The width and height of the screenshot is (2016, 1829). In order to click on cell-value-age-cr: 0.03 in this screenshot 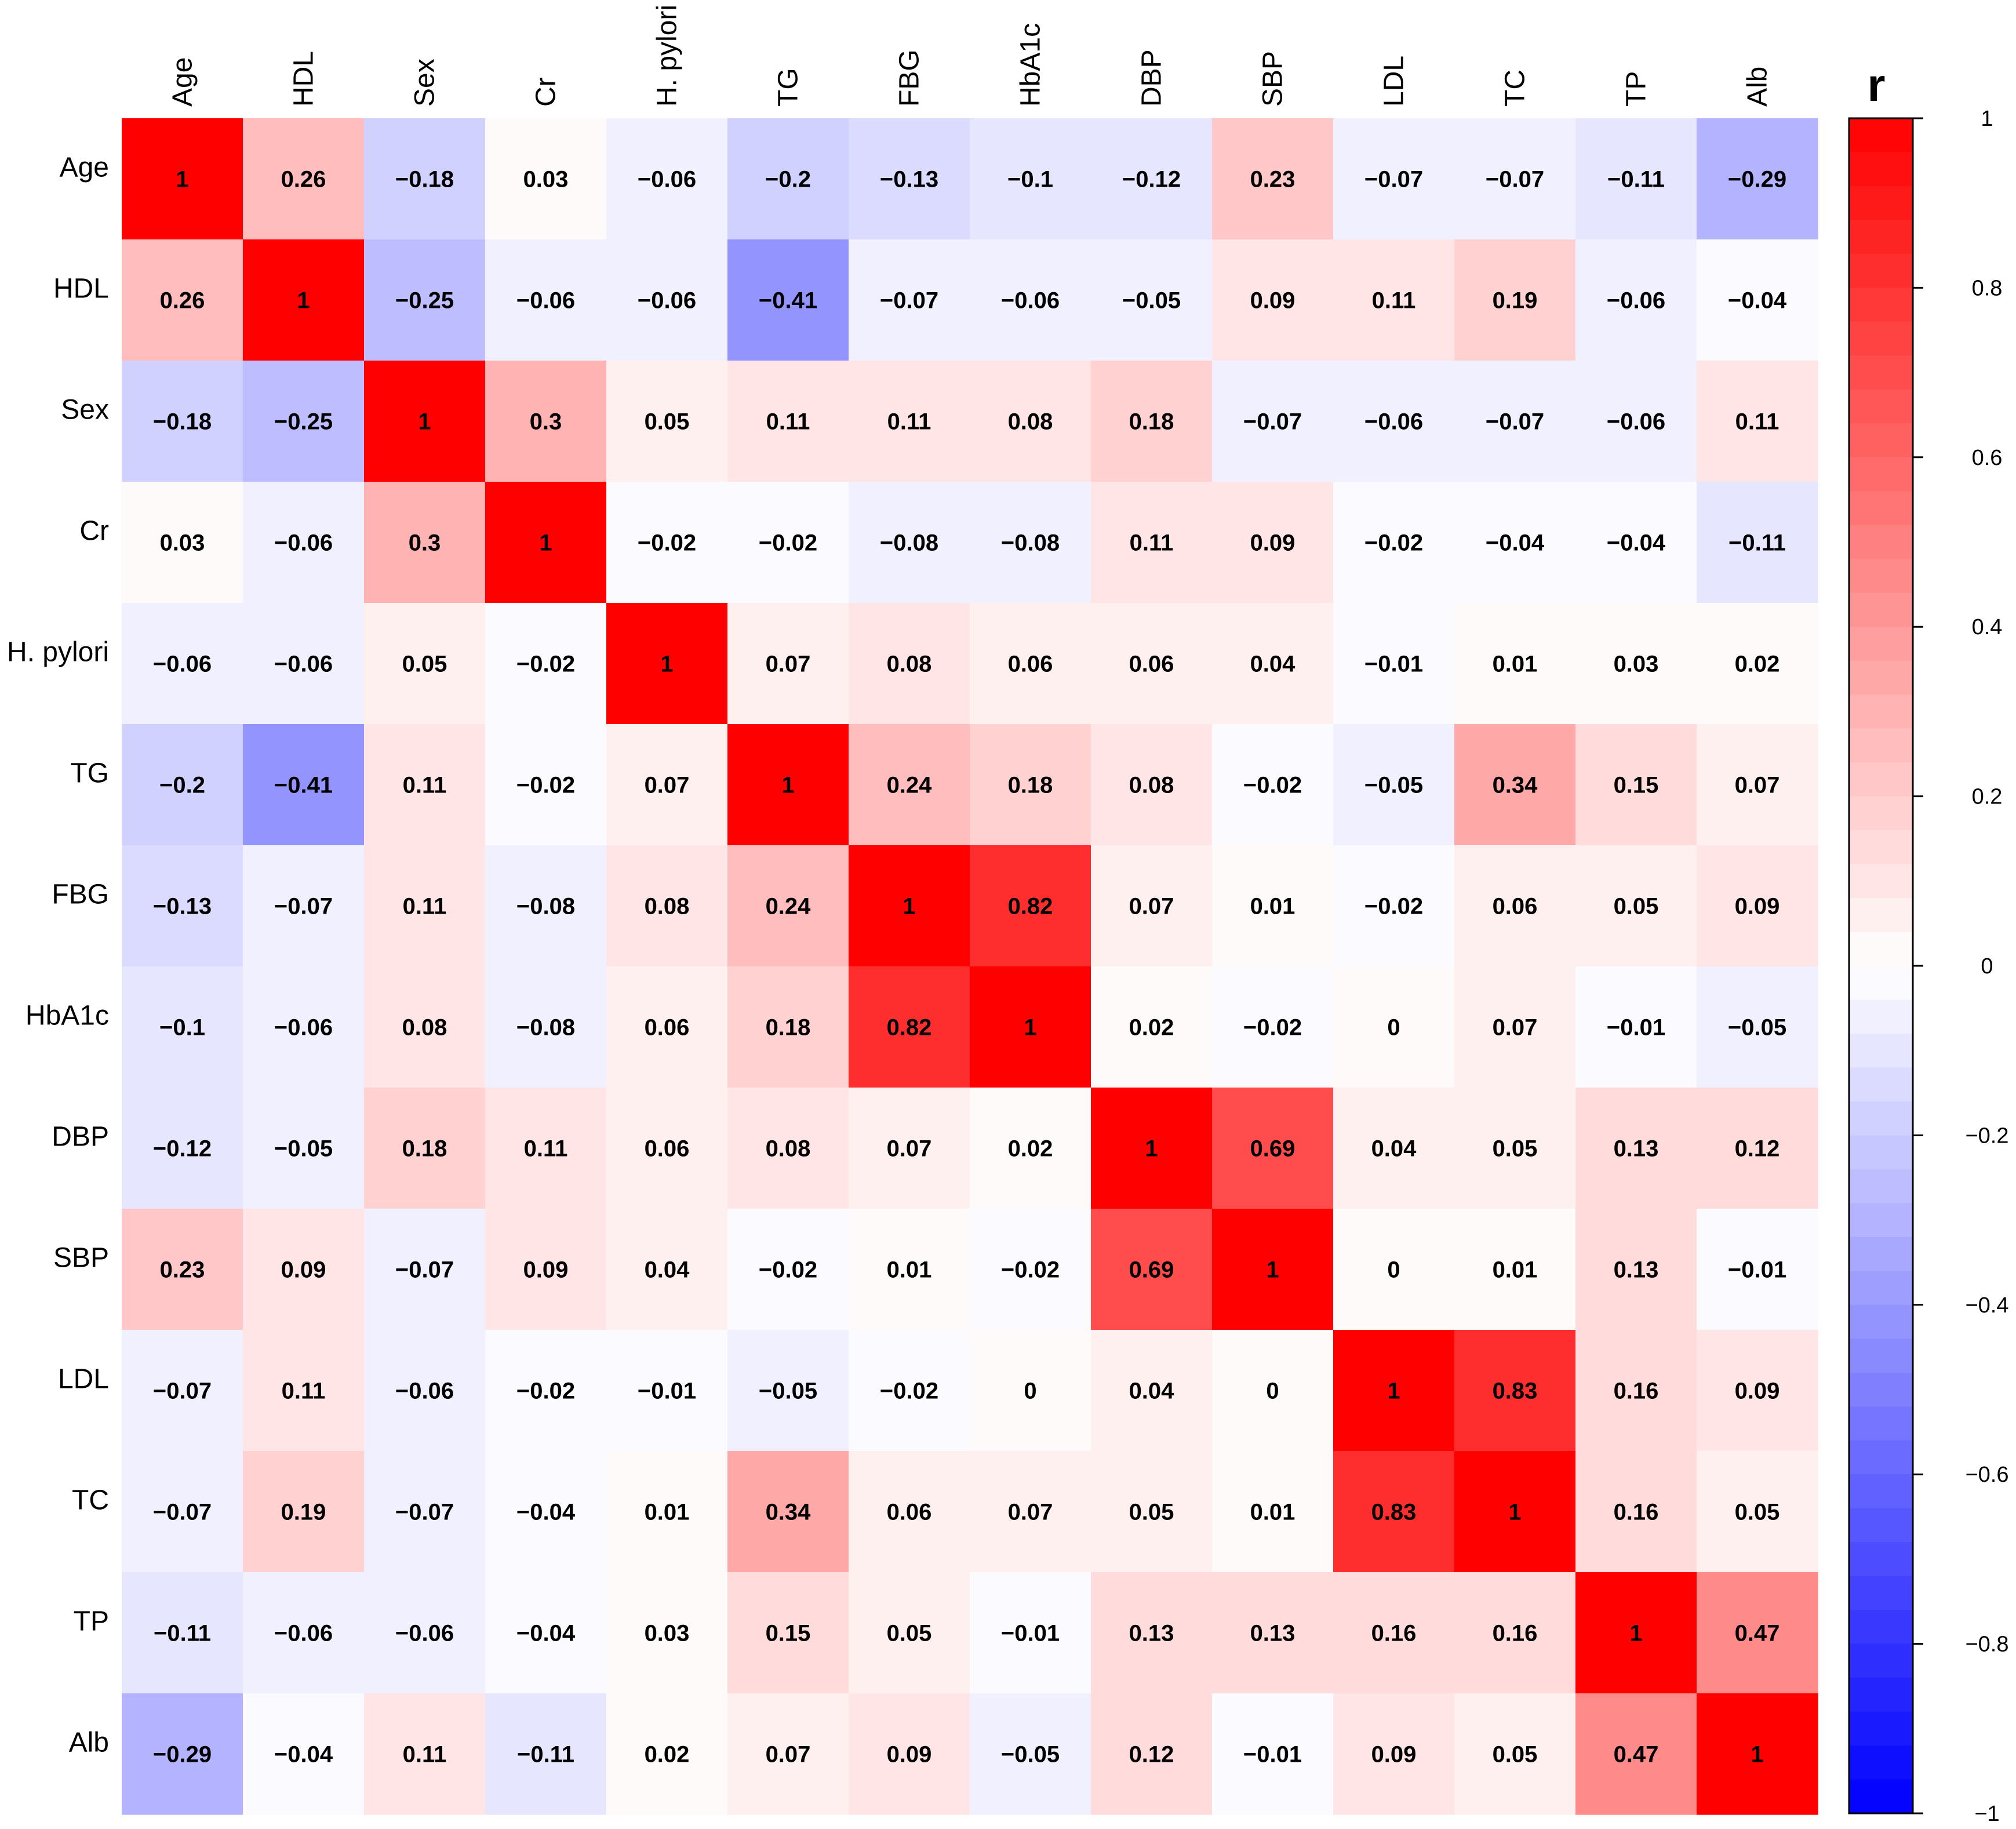, I will do `click(546, 179)`.